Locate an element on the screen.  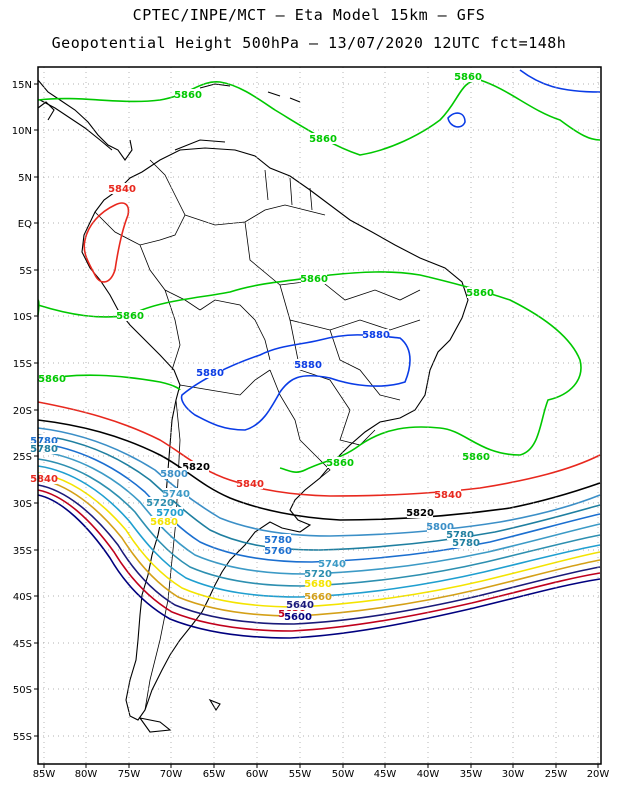
longitude-label: 45W is located at coordinates (385, 774).